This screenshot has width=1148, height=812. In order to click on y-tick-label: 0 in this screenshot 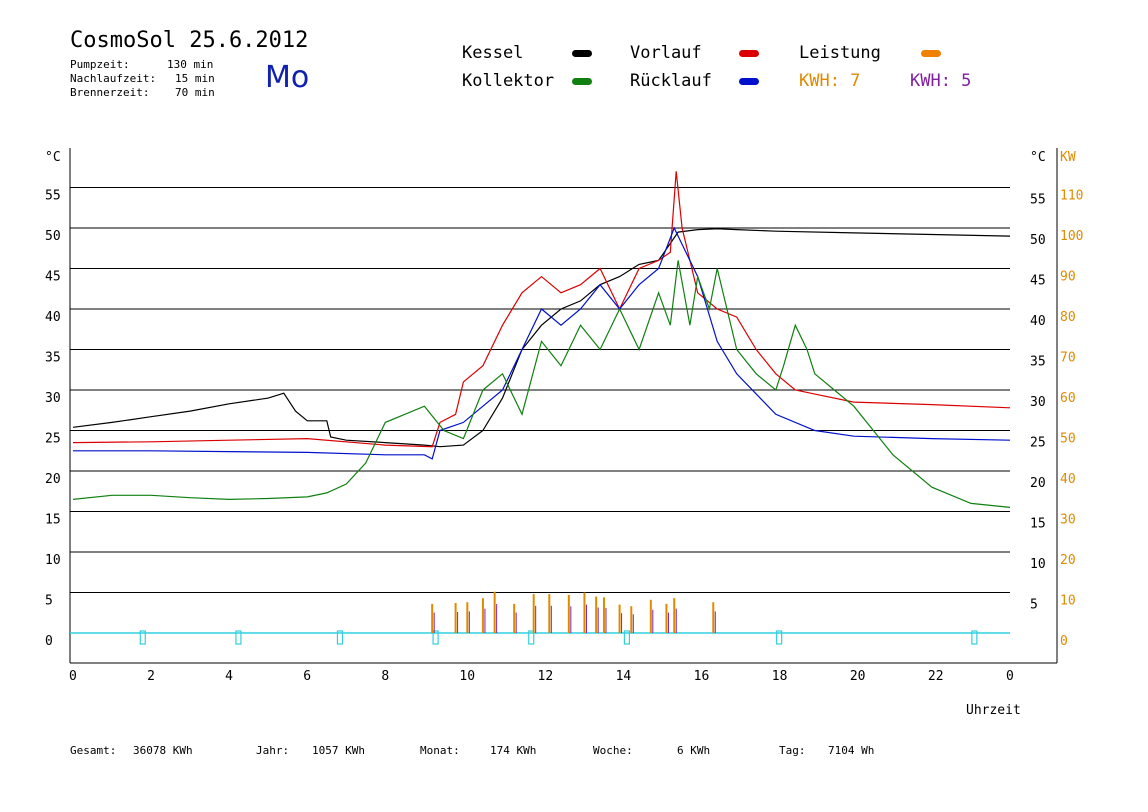, I will do `click(49, 641)`.